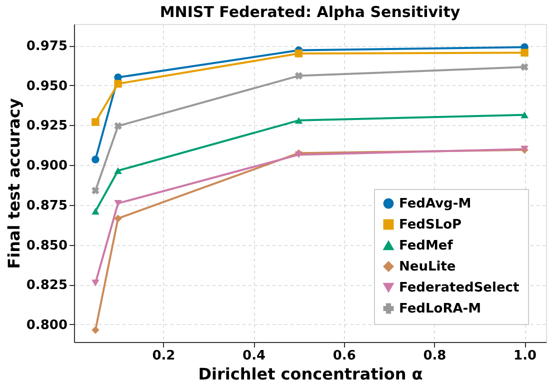 This screenshot has height=387, width=551. I want to click on legend-label: FederatedSelect, so click(459, 288).